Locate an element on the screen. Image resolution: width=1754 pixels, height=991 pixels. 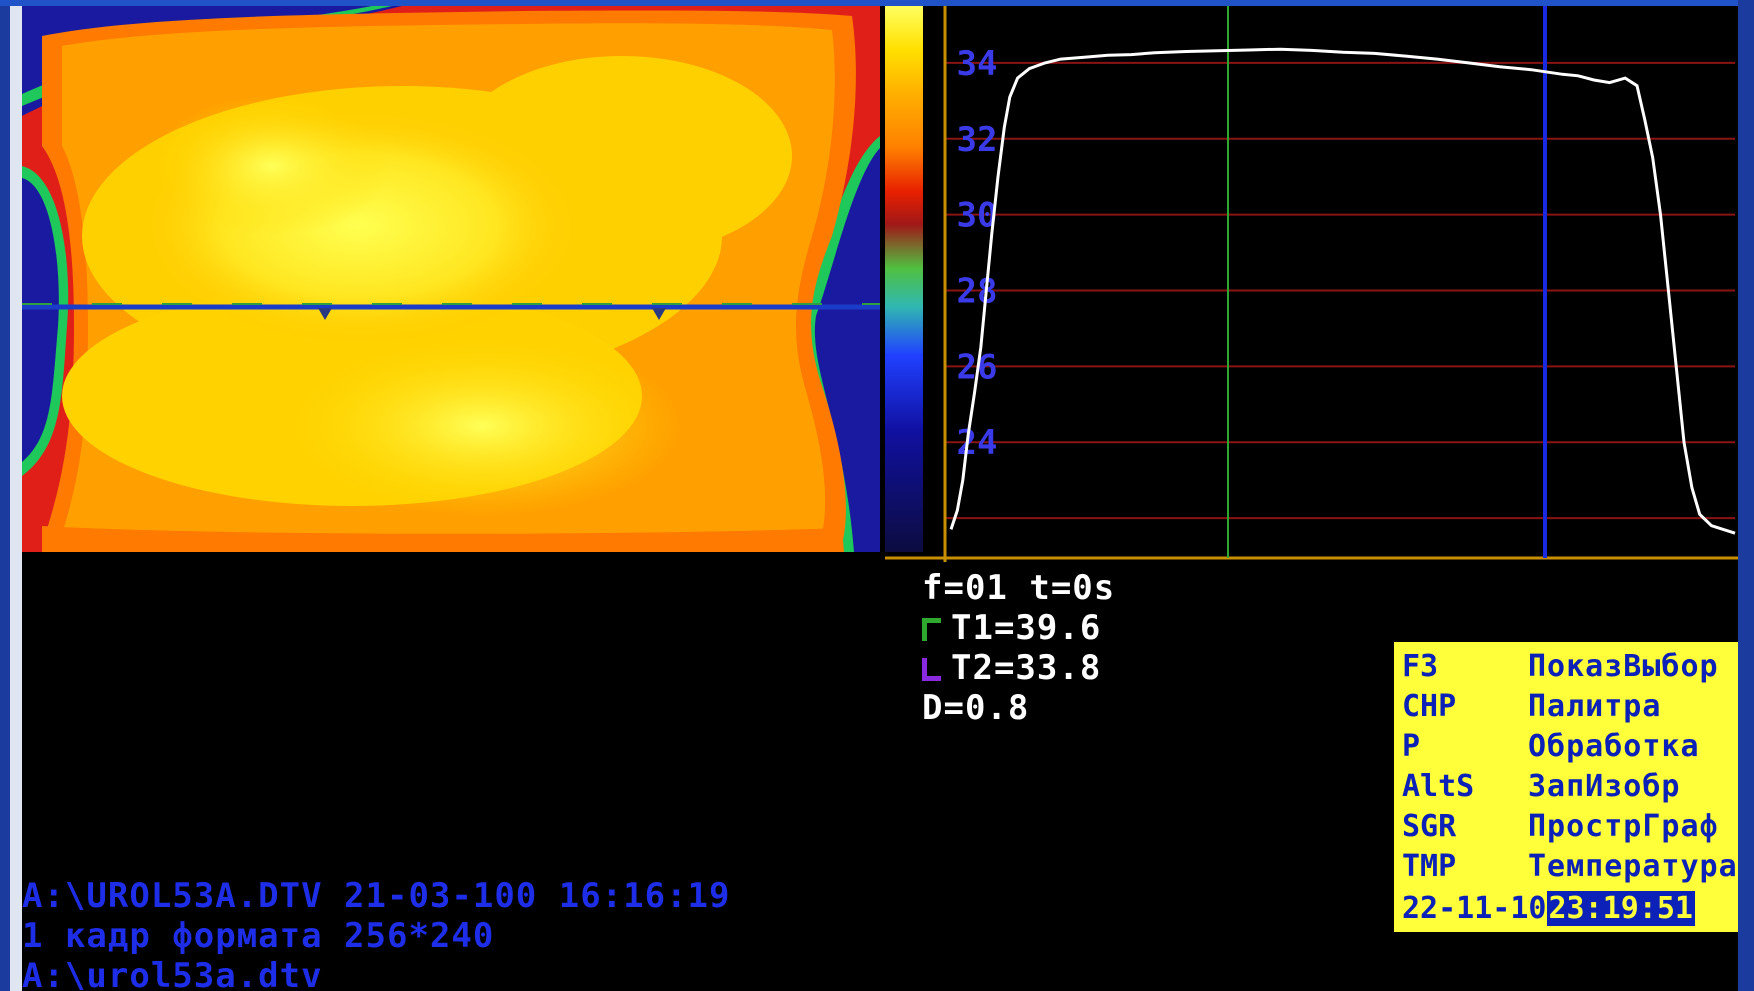
t1-readout: T1=39.6 is located at coordinates (1018, 628).